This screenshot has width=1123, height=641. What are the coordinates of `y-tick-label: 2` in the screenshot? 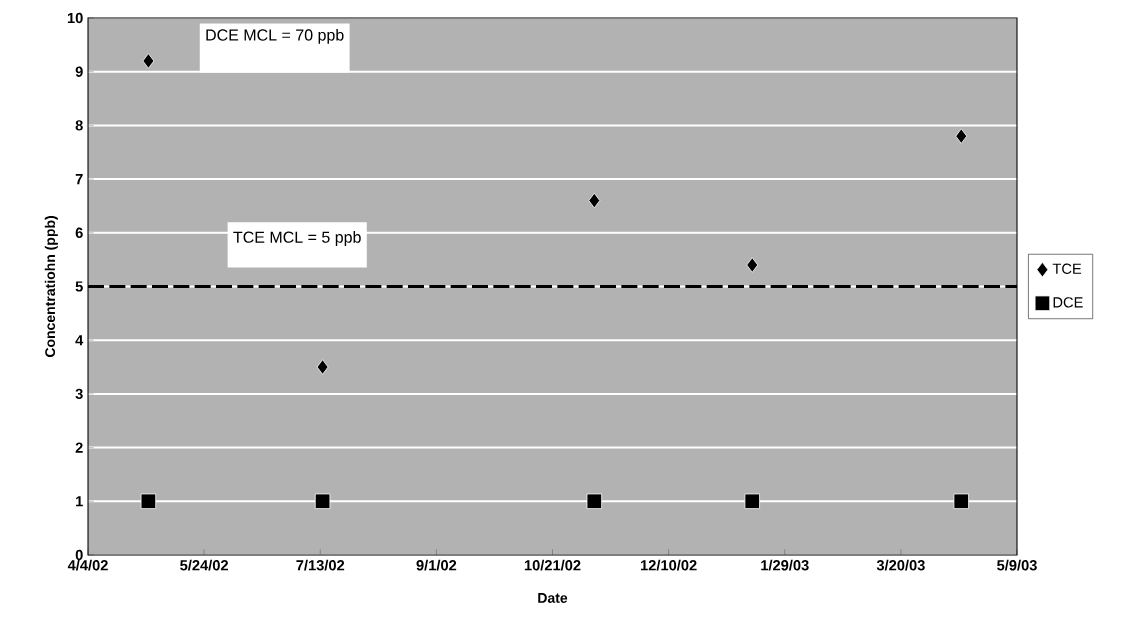 It's located at (79, 447).